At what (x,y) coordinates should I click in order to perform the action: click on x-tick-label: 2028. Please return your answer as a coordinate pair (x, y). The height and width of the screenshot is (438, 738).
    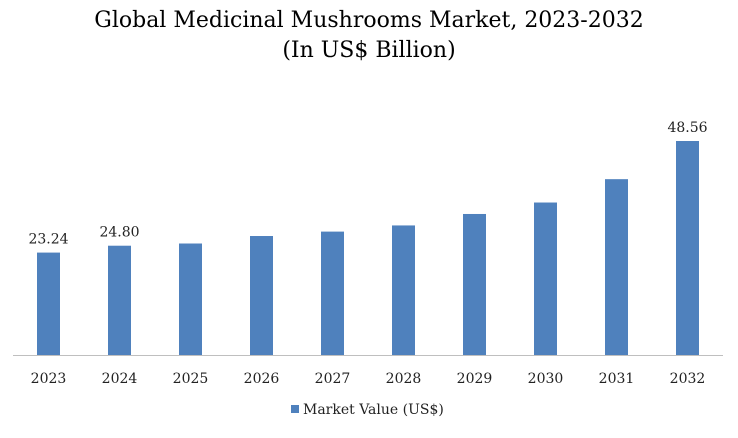
    Looking at the image, I should click on (404, 379).